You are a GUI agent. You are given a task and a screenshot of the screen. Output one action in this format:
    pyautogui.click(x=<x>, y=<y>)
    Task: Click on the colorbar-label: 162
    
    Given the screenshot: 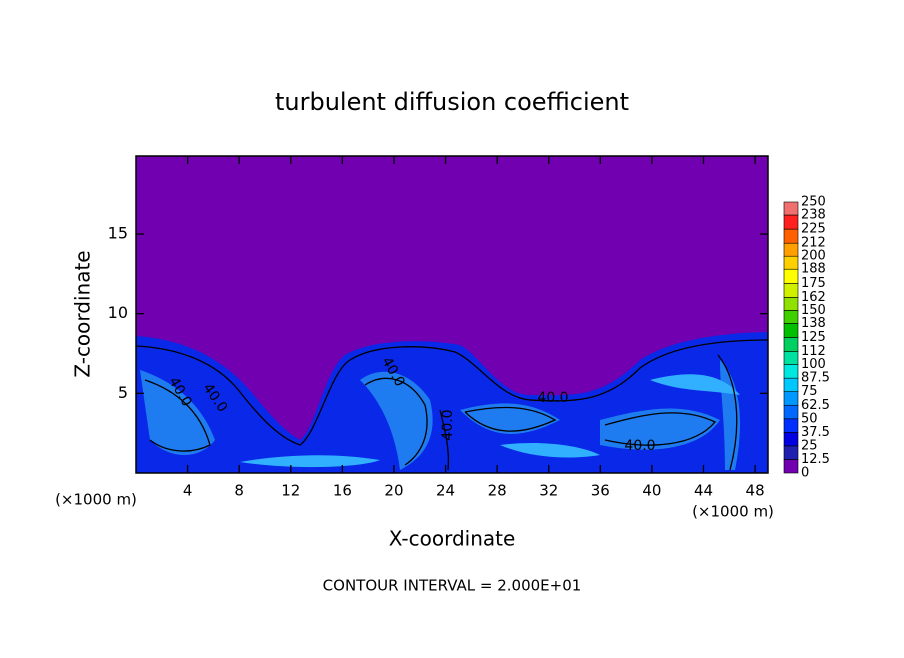 What is the action you would take?
    pyautogui.click(x=813, y=297)
    